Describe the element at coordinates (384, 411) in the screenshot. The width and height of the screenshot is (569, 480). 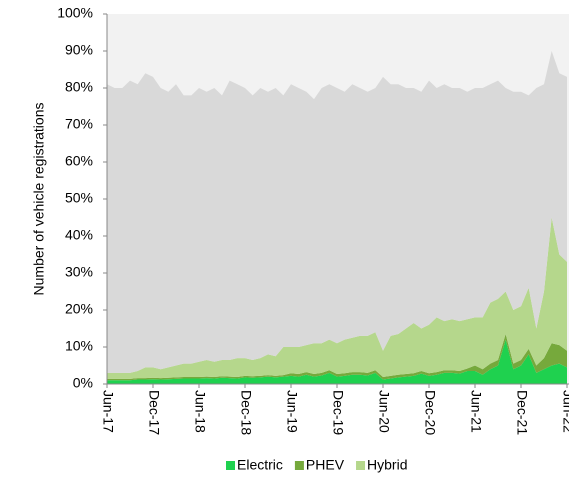
I see `x-tick-label: Jun-20` at that location.